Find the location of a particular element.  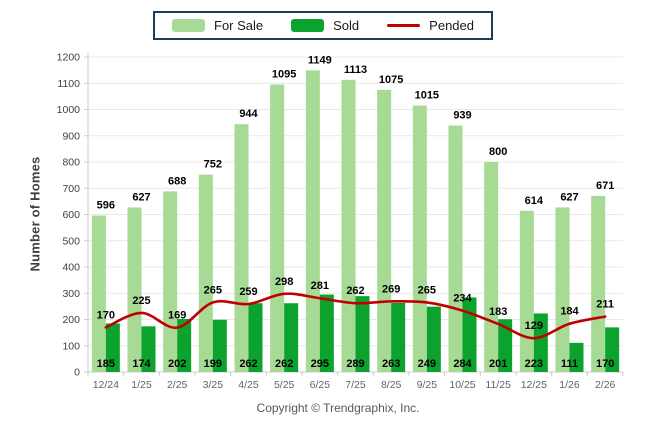

legend-item-pended: Pended is located at coordinates (430, 25).